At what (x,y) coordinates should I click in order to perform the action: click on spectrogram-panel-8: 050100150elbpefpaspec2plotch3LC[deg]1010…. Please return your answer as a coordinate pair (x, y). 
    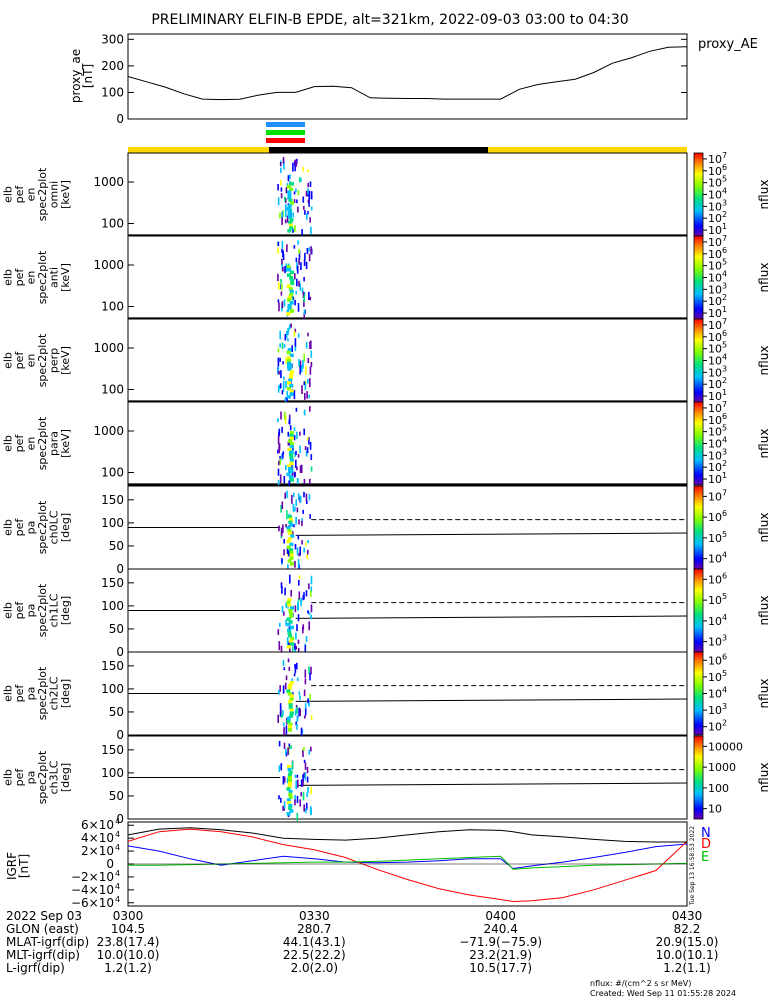
    Looking at the image, I should click on (386, 780).